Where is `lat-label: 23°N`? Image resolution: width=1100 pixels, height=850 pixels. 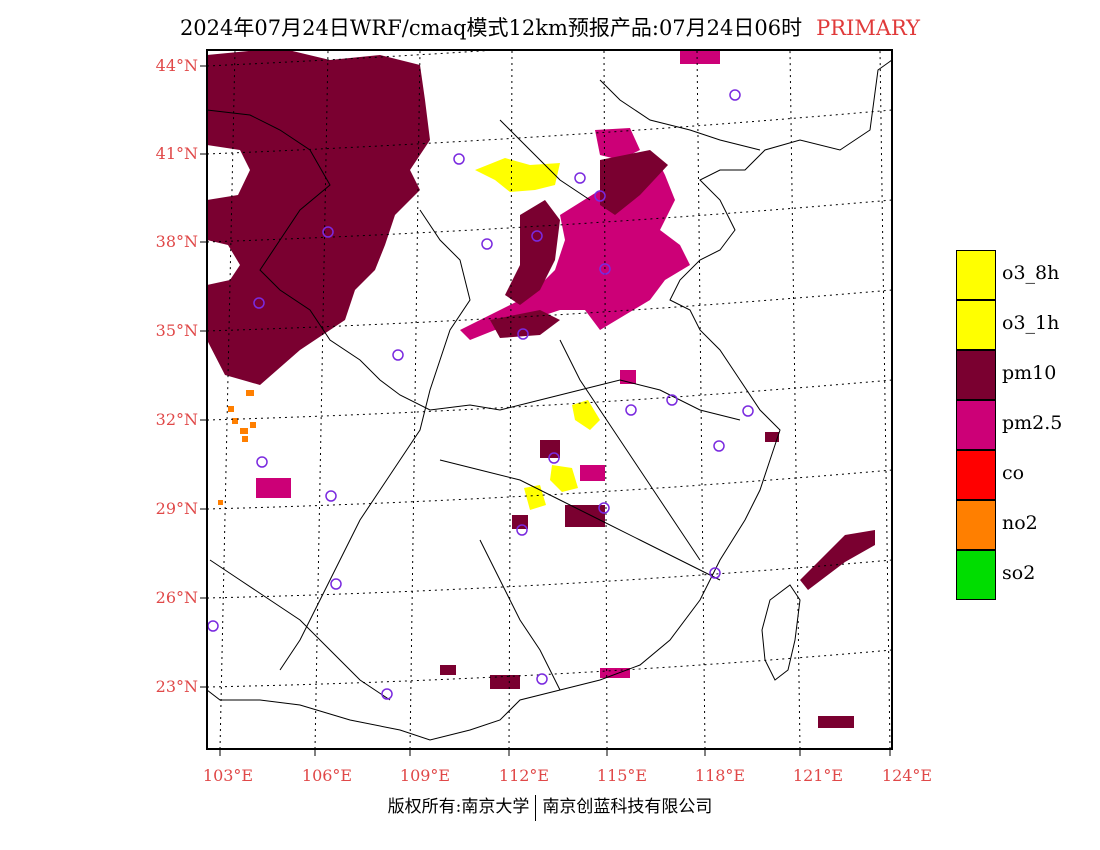 lat-label: 23°N is located at coordinates (176, 686).